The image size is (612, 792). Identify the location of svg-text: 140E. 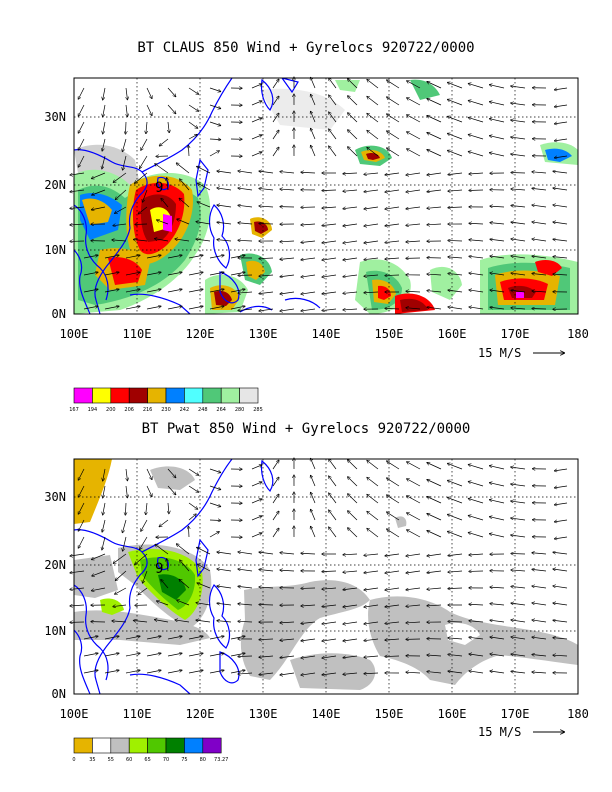
(326, 334).